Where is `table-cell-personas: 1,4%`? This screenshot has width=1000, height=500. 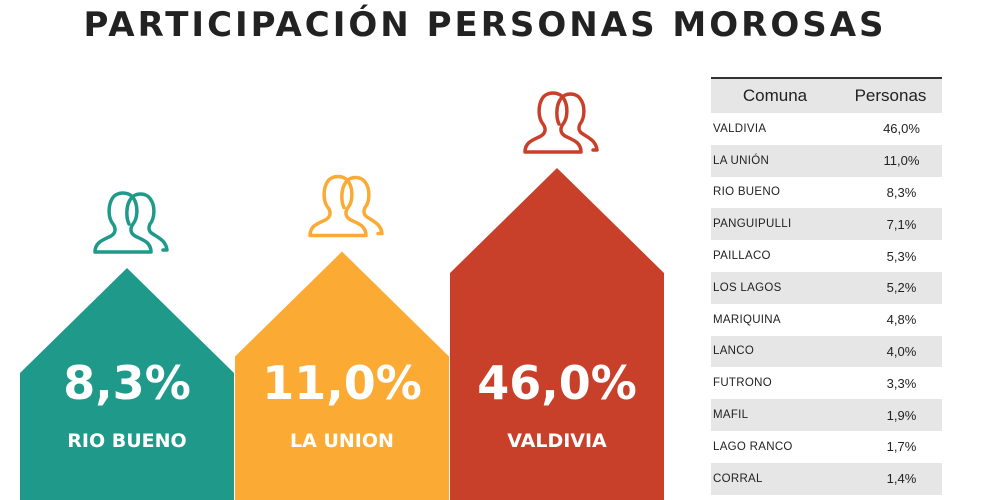
table-cell-personas: 1,4% is located at coordinates (901, 479).